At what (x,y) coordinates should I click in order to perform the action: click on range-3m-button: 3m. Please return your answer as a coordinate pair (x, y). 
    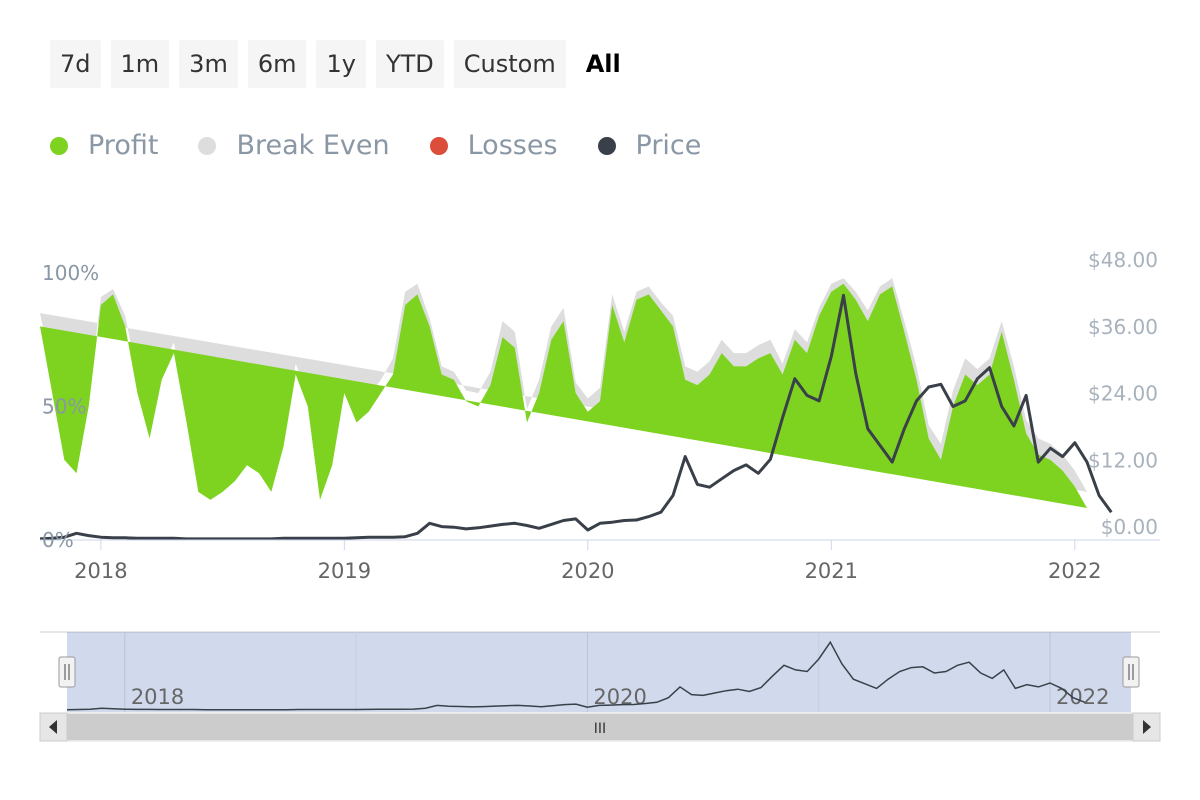
    Looking at the image, I should click on (208, 64).